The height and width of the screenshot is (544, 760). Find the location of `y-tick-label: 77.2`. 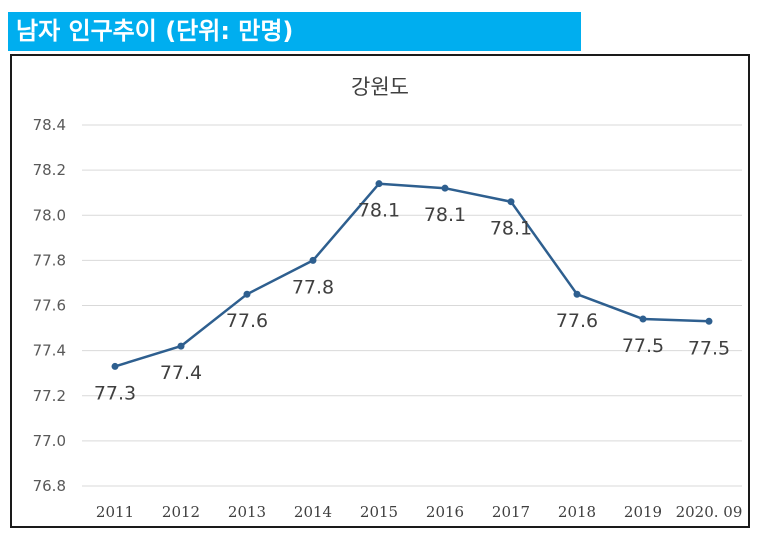

y-tick-label: 77.2 is located at coordinates (49, 396).